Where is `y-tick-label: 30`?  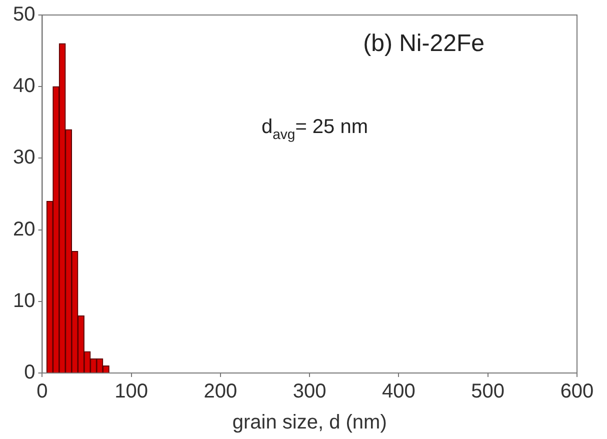 y-tick-label: 30 is located at coordinates (24, 157).